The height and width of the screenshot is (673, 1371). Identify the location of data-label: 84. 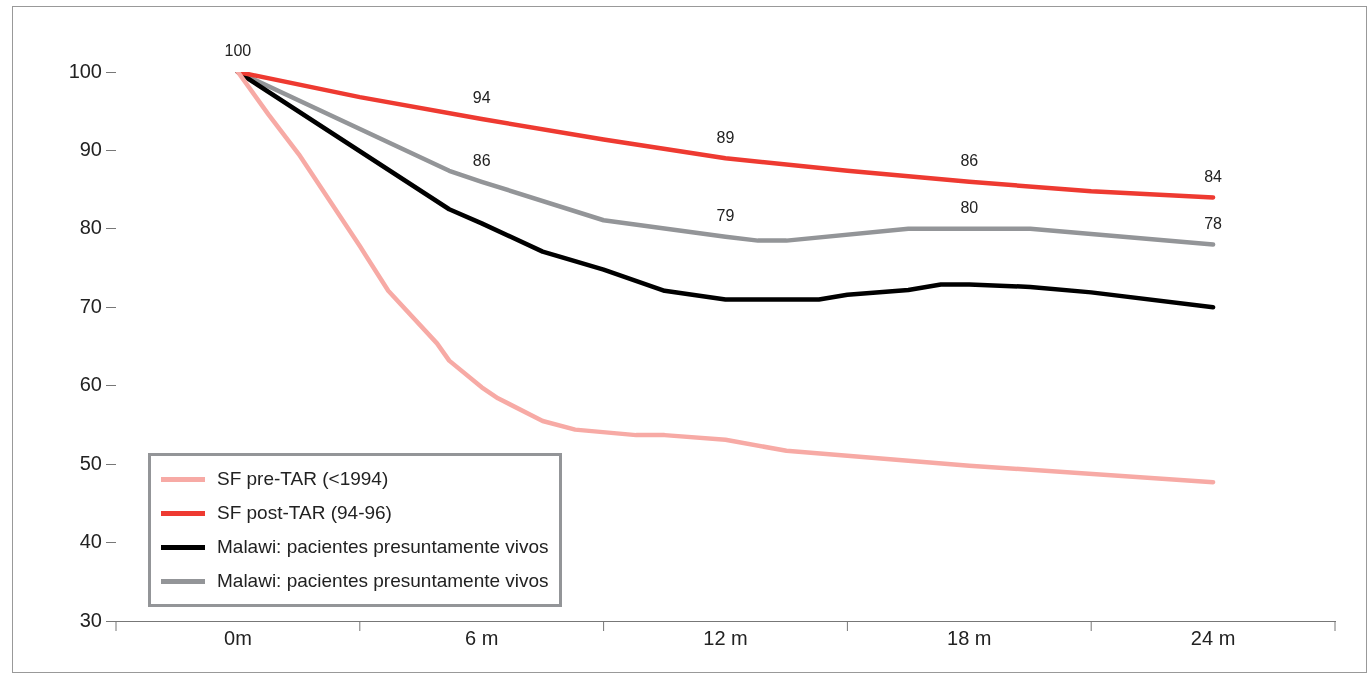
(1213, 176).